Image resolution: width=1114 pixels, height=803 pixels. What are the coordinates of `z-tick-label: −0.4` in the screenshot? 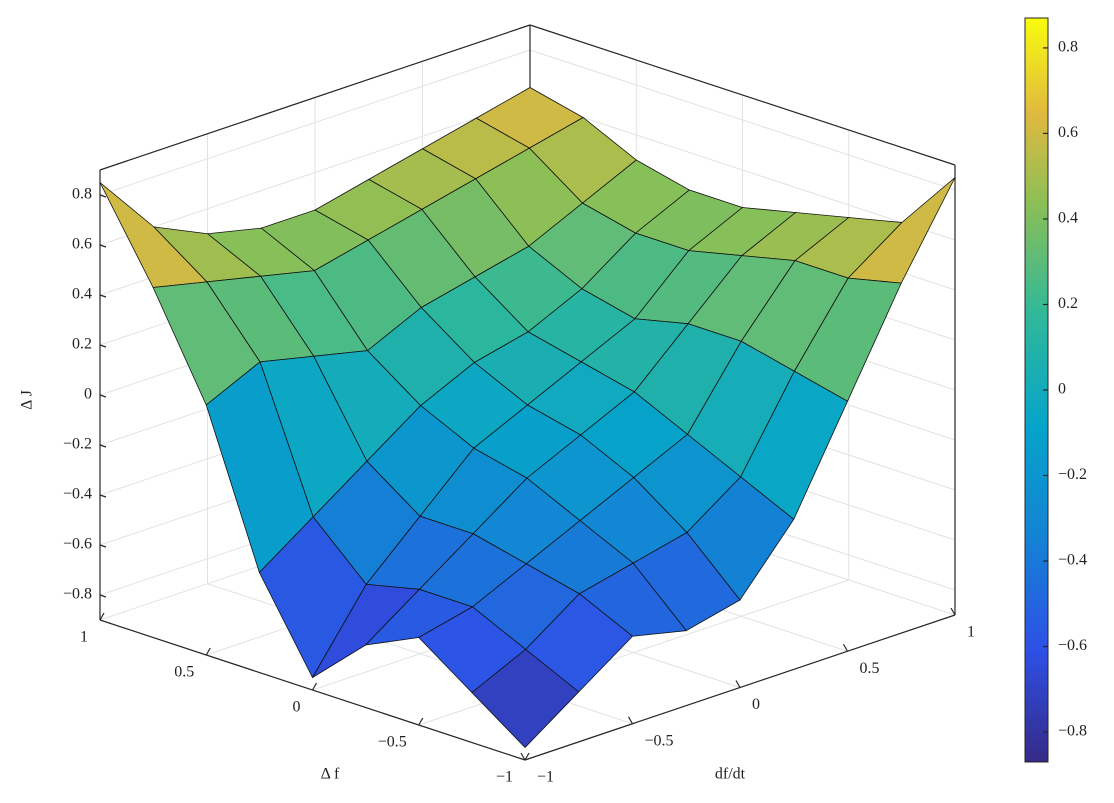 It's located at (77, 494).